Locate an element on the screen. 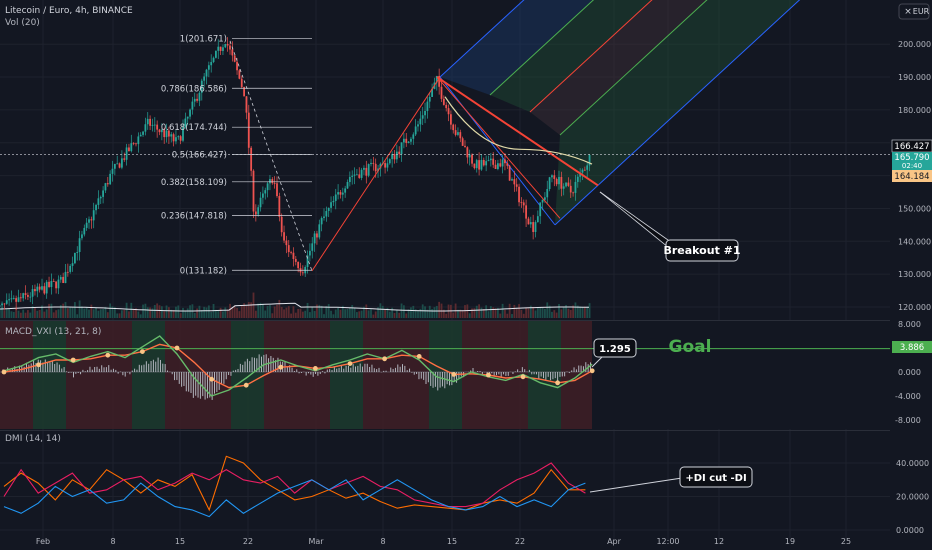 Image resolution: width=932 pixels, height=550 pixels. breakout-callout is located at coordinates (702, 250).